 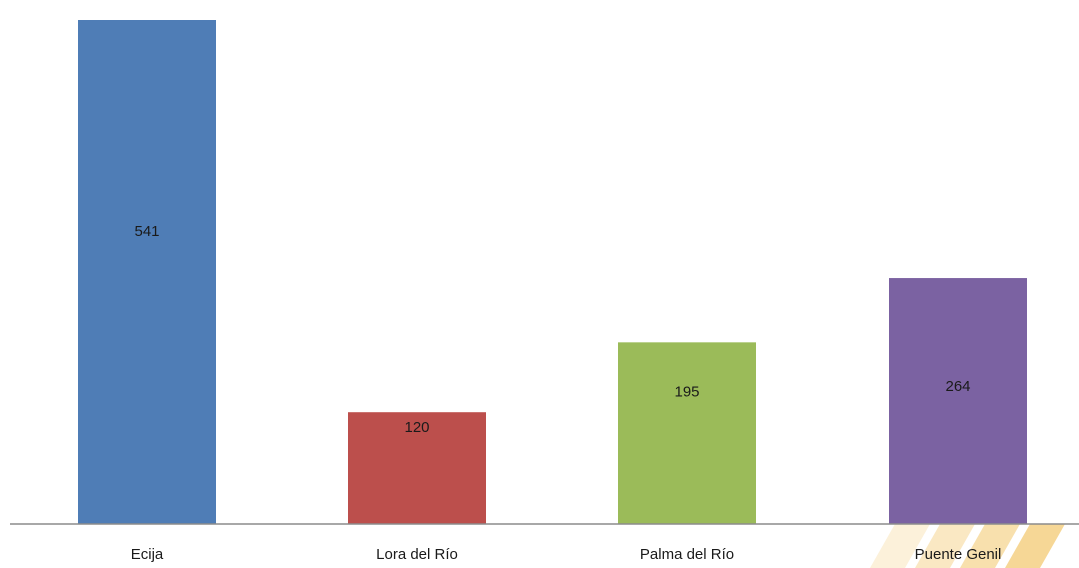 I want to click on data-label: 120, so click(x=416, y=427).